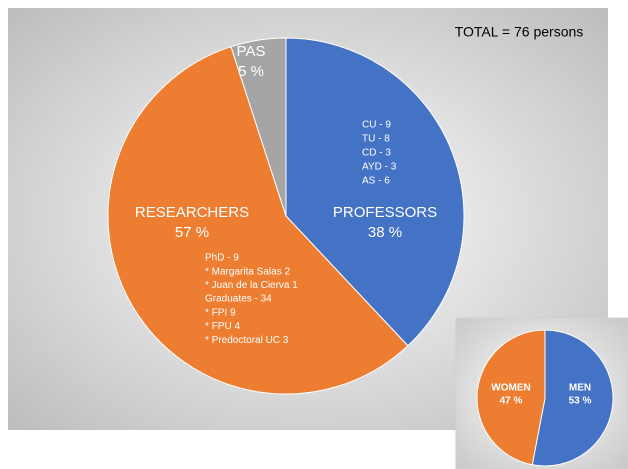  What do you see at coordinates (519, 32) in the screenshot?
I see `annotation: TOTAL = 76 persons` at bounding box center [519, 32].